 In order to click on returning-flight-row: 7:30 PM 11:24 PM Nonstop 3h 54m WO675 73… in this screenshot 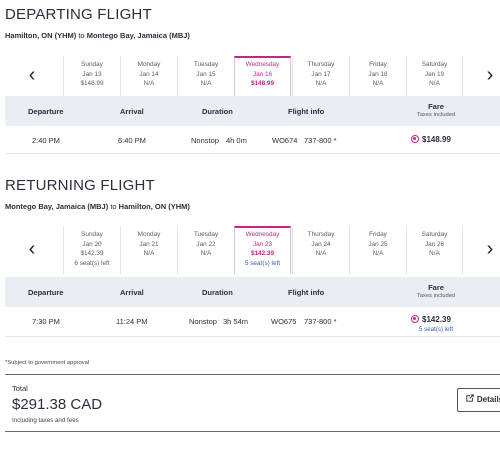, I will do `click(252, 322)`.